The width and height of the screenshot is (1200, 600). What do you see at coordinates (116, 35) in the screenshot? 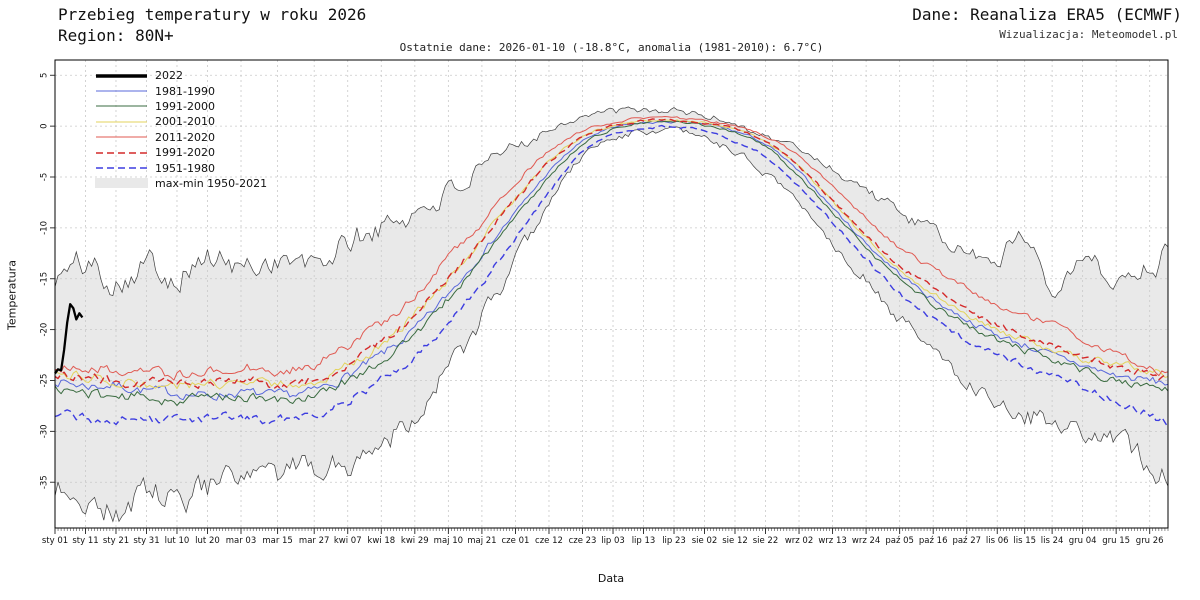
I see `region-label: Region: 80N+` at bounding box center [116, 35].